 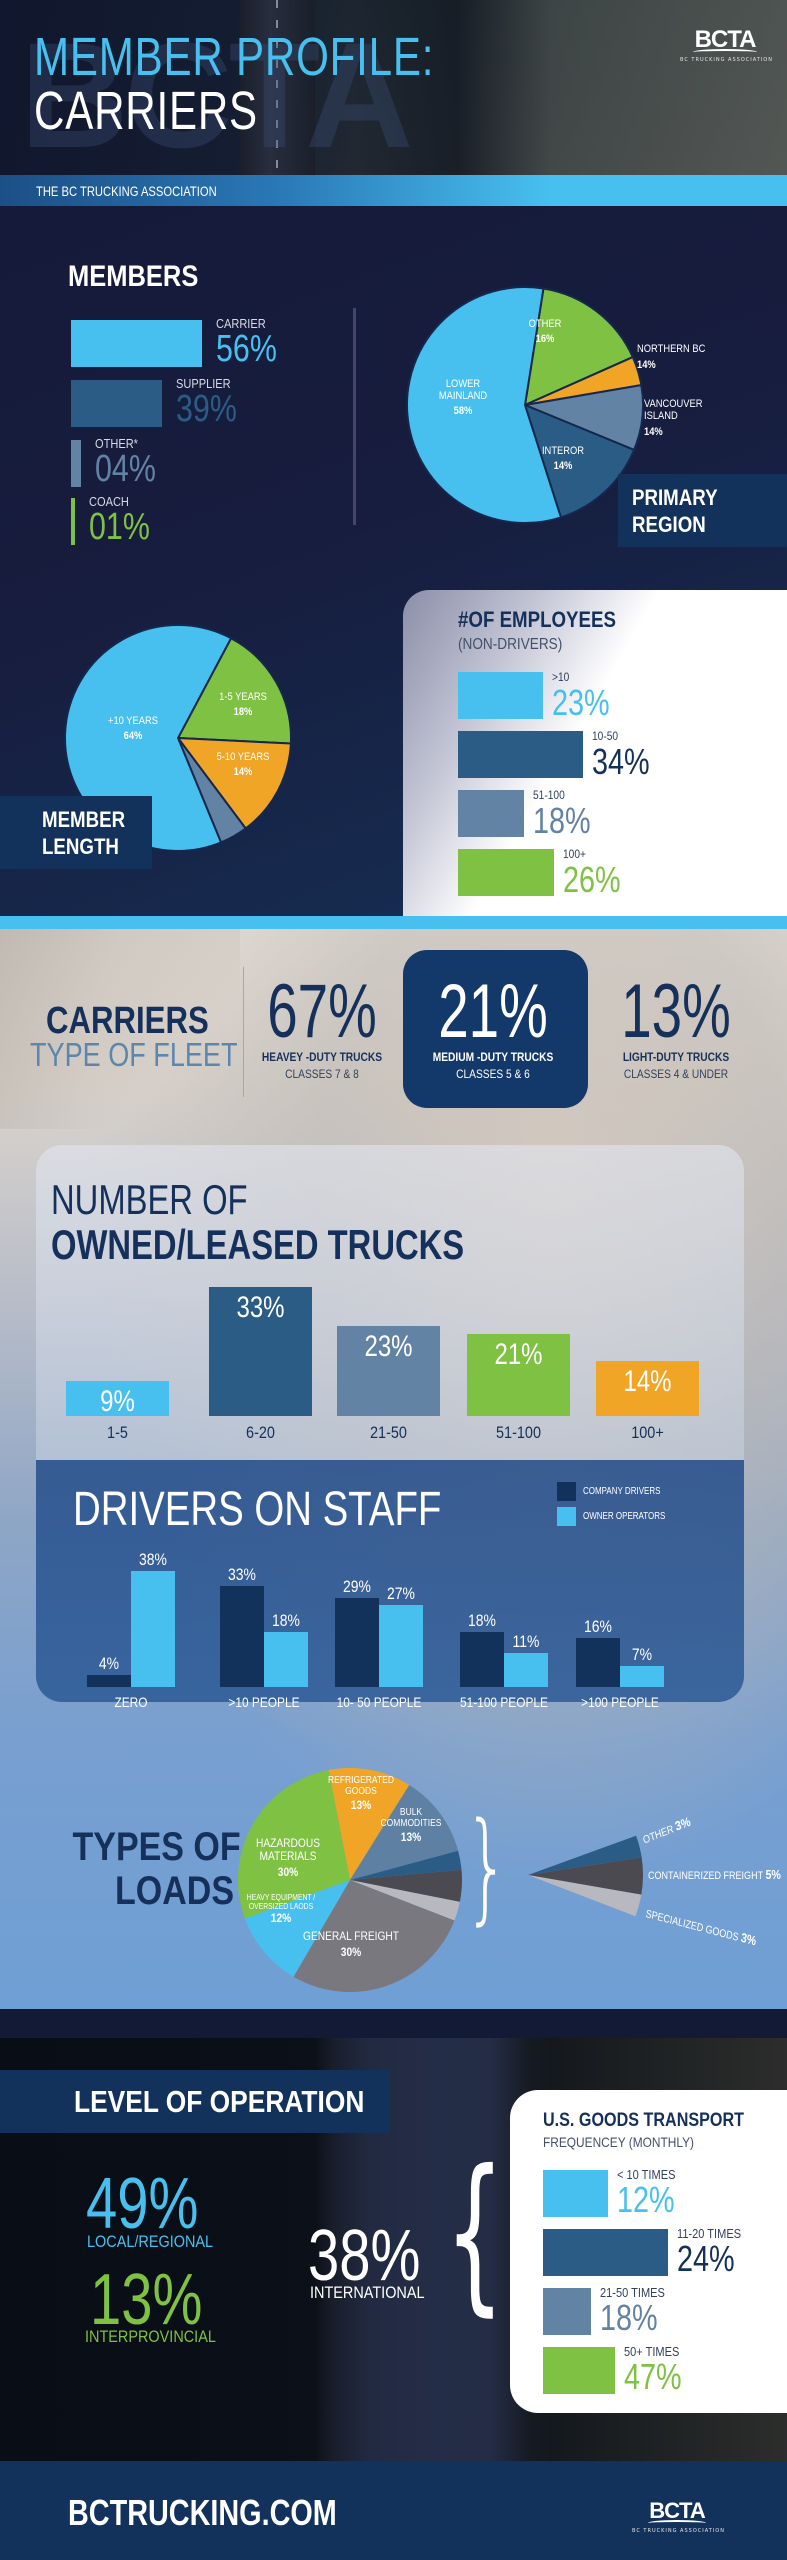 What do you see at coordinates (351, 1936) in the screenshot?
I see `loads-label-name: GENERAL FREIGHT` at bounding box center [351, 1936].